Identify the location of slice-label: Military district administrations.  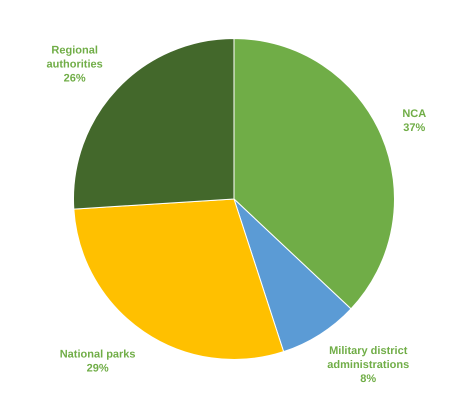
(368, 357).